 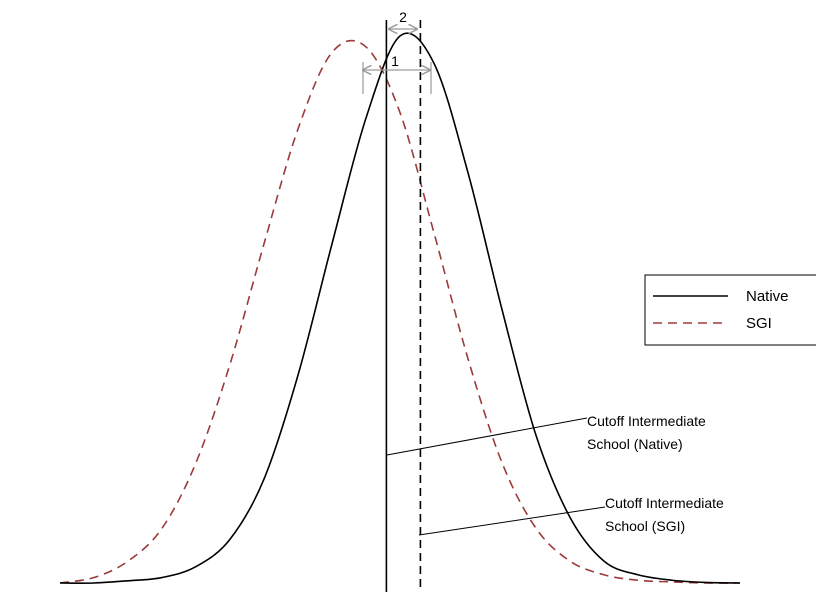 I want to click on cutoff-sgi-leader, so click(x=512, y=521).